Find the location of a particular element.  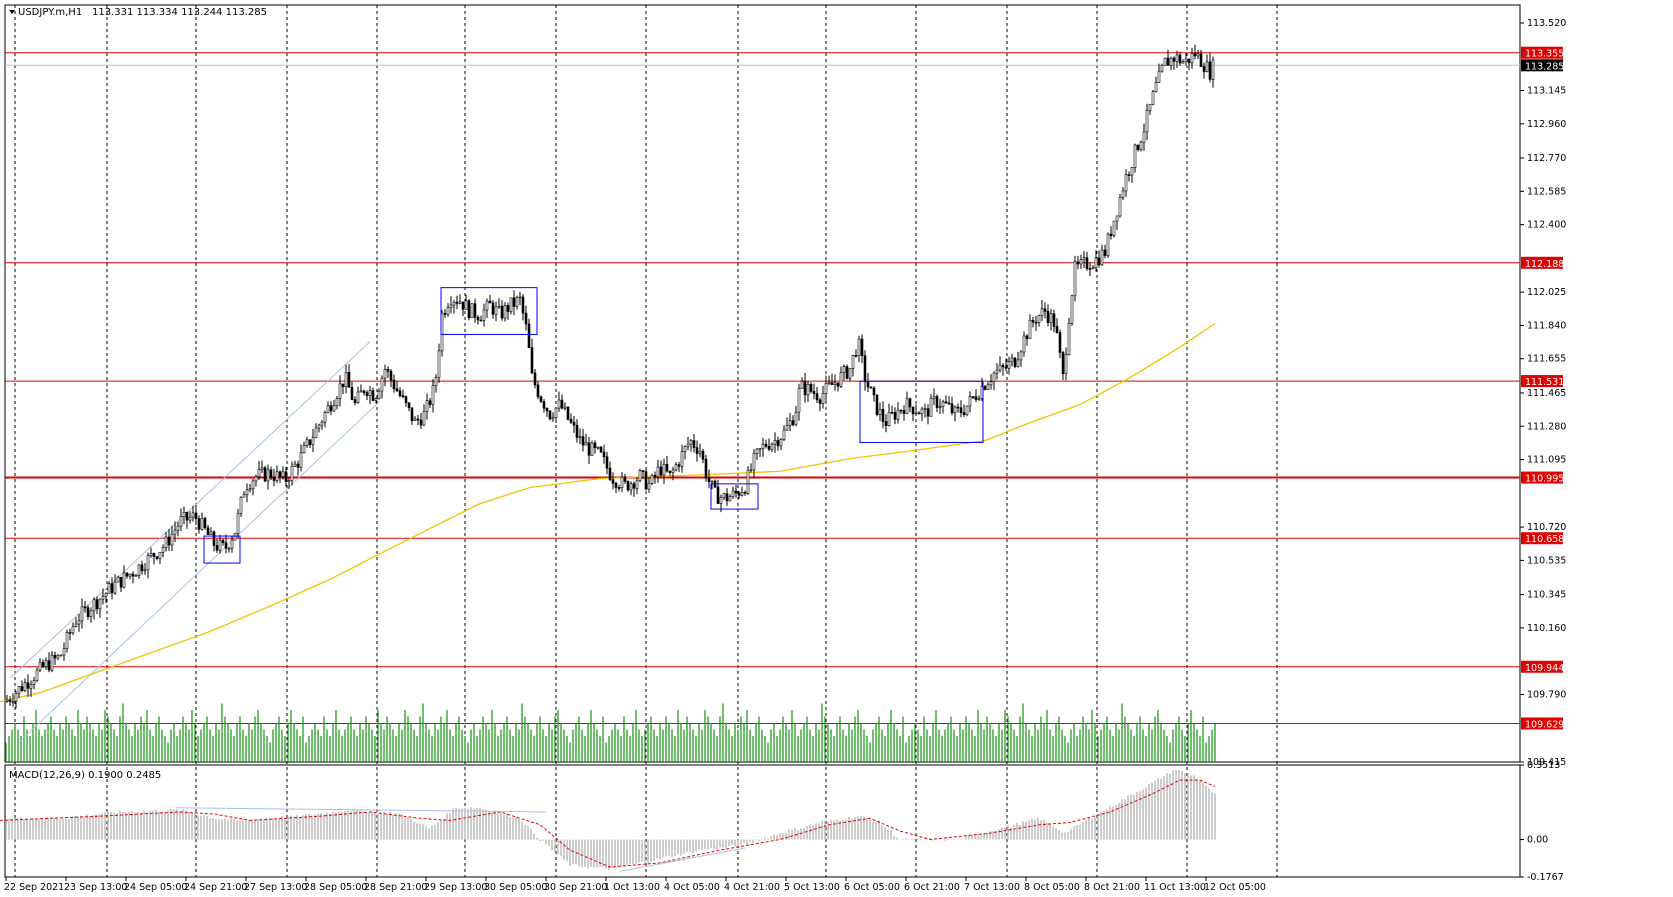

price-tick-label: 110.535 is located at coordinates (1546, 560).